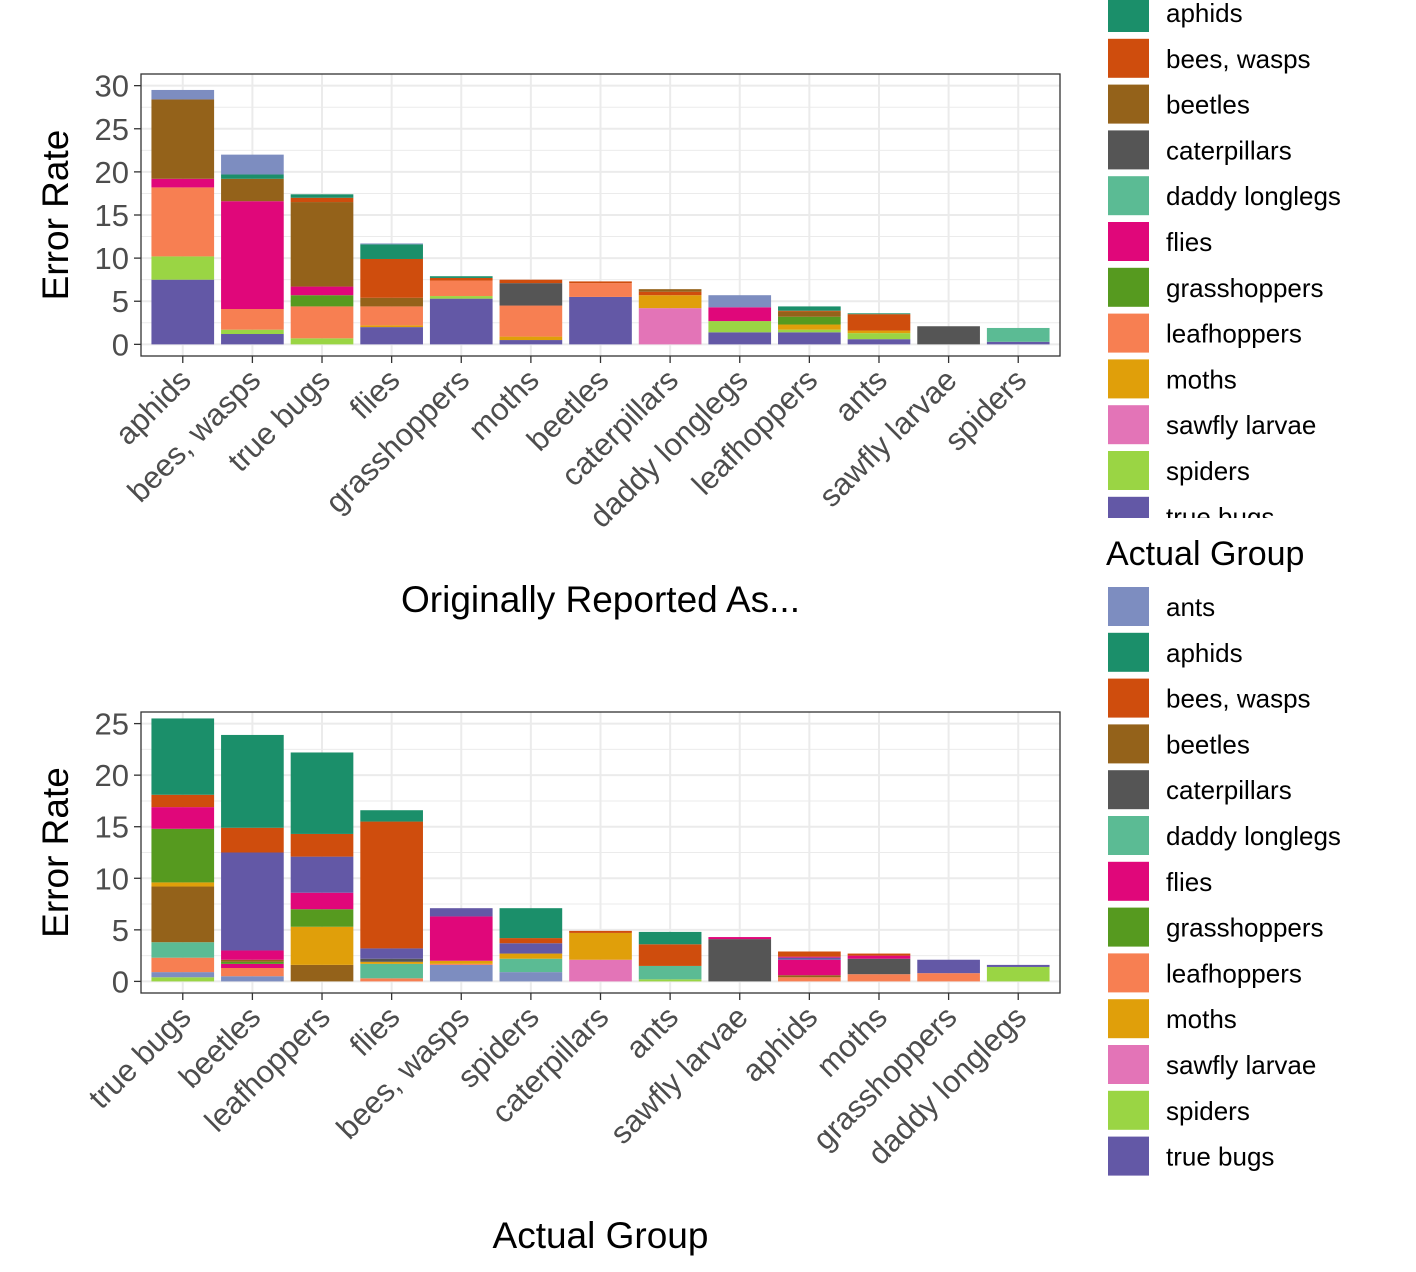  I want to click on legend-label: bees, wasps, so click(1238, 59).